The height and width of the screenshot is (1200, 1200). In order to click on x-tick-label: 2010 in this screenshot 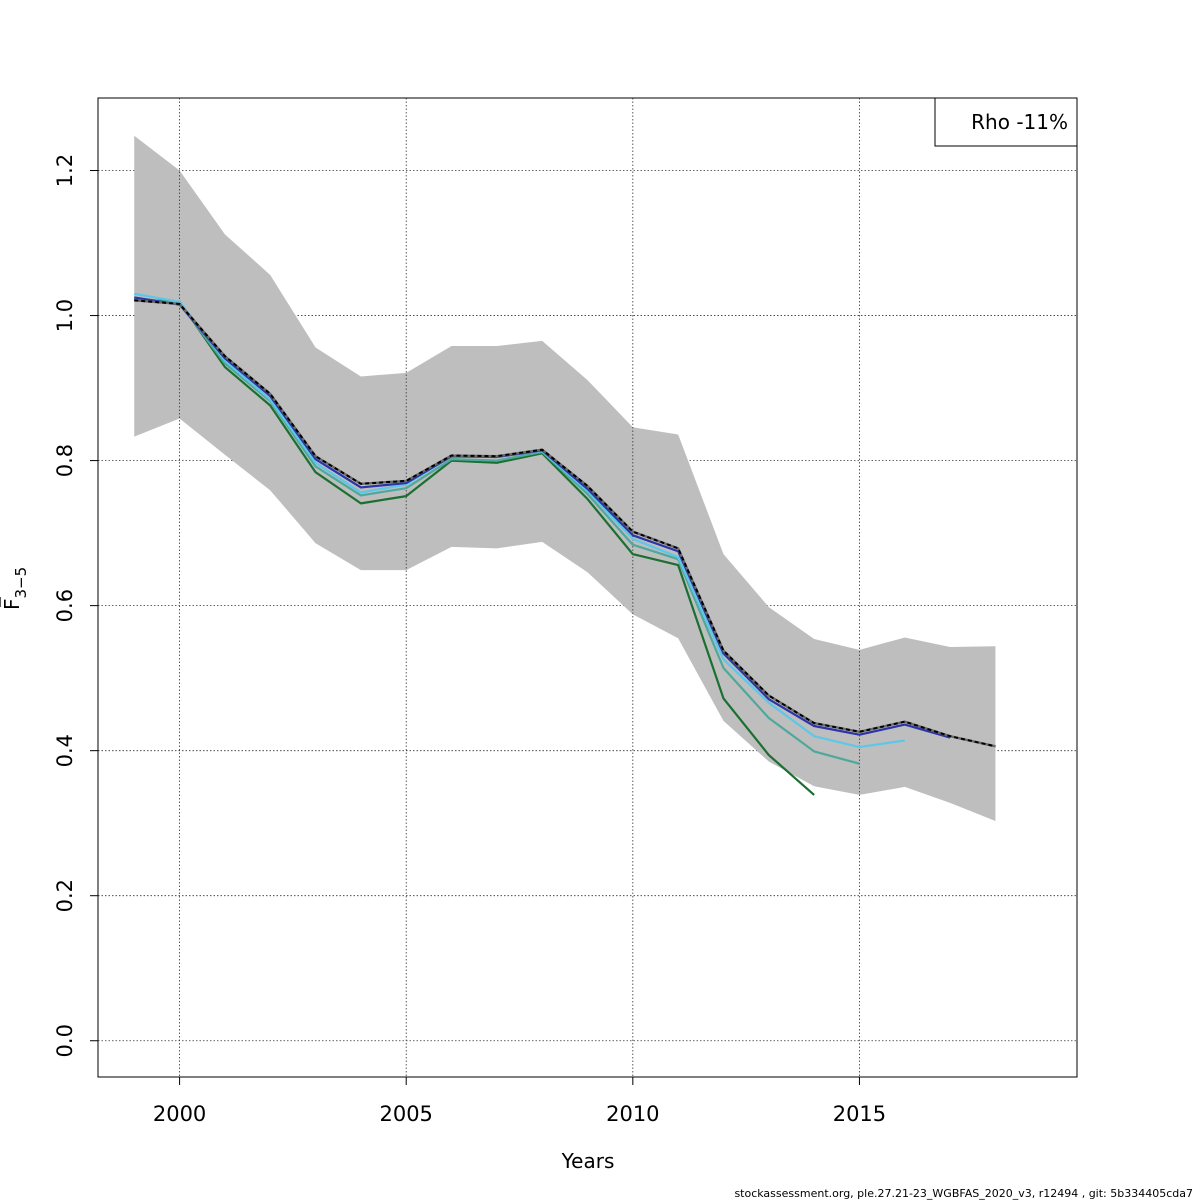, I will do `click(632, 1114)`.